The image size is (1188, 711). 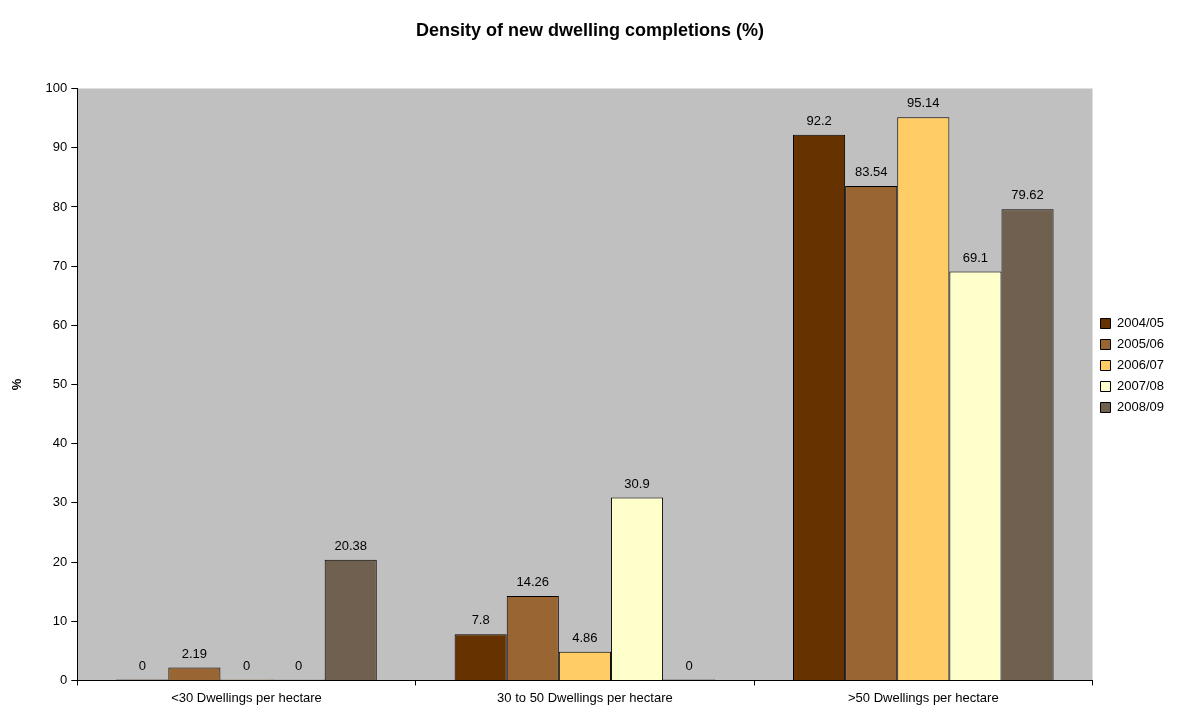 What do you see at coordinates (871, 172) in the screenshot?
I see `data-label: 83.54` at bounding box center [871, 172].